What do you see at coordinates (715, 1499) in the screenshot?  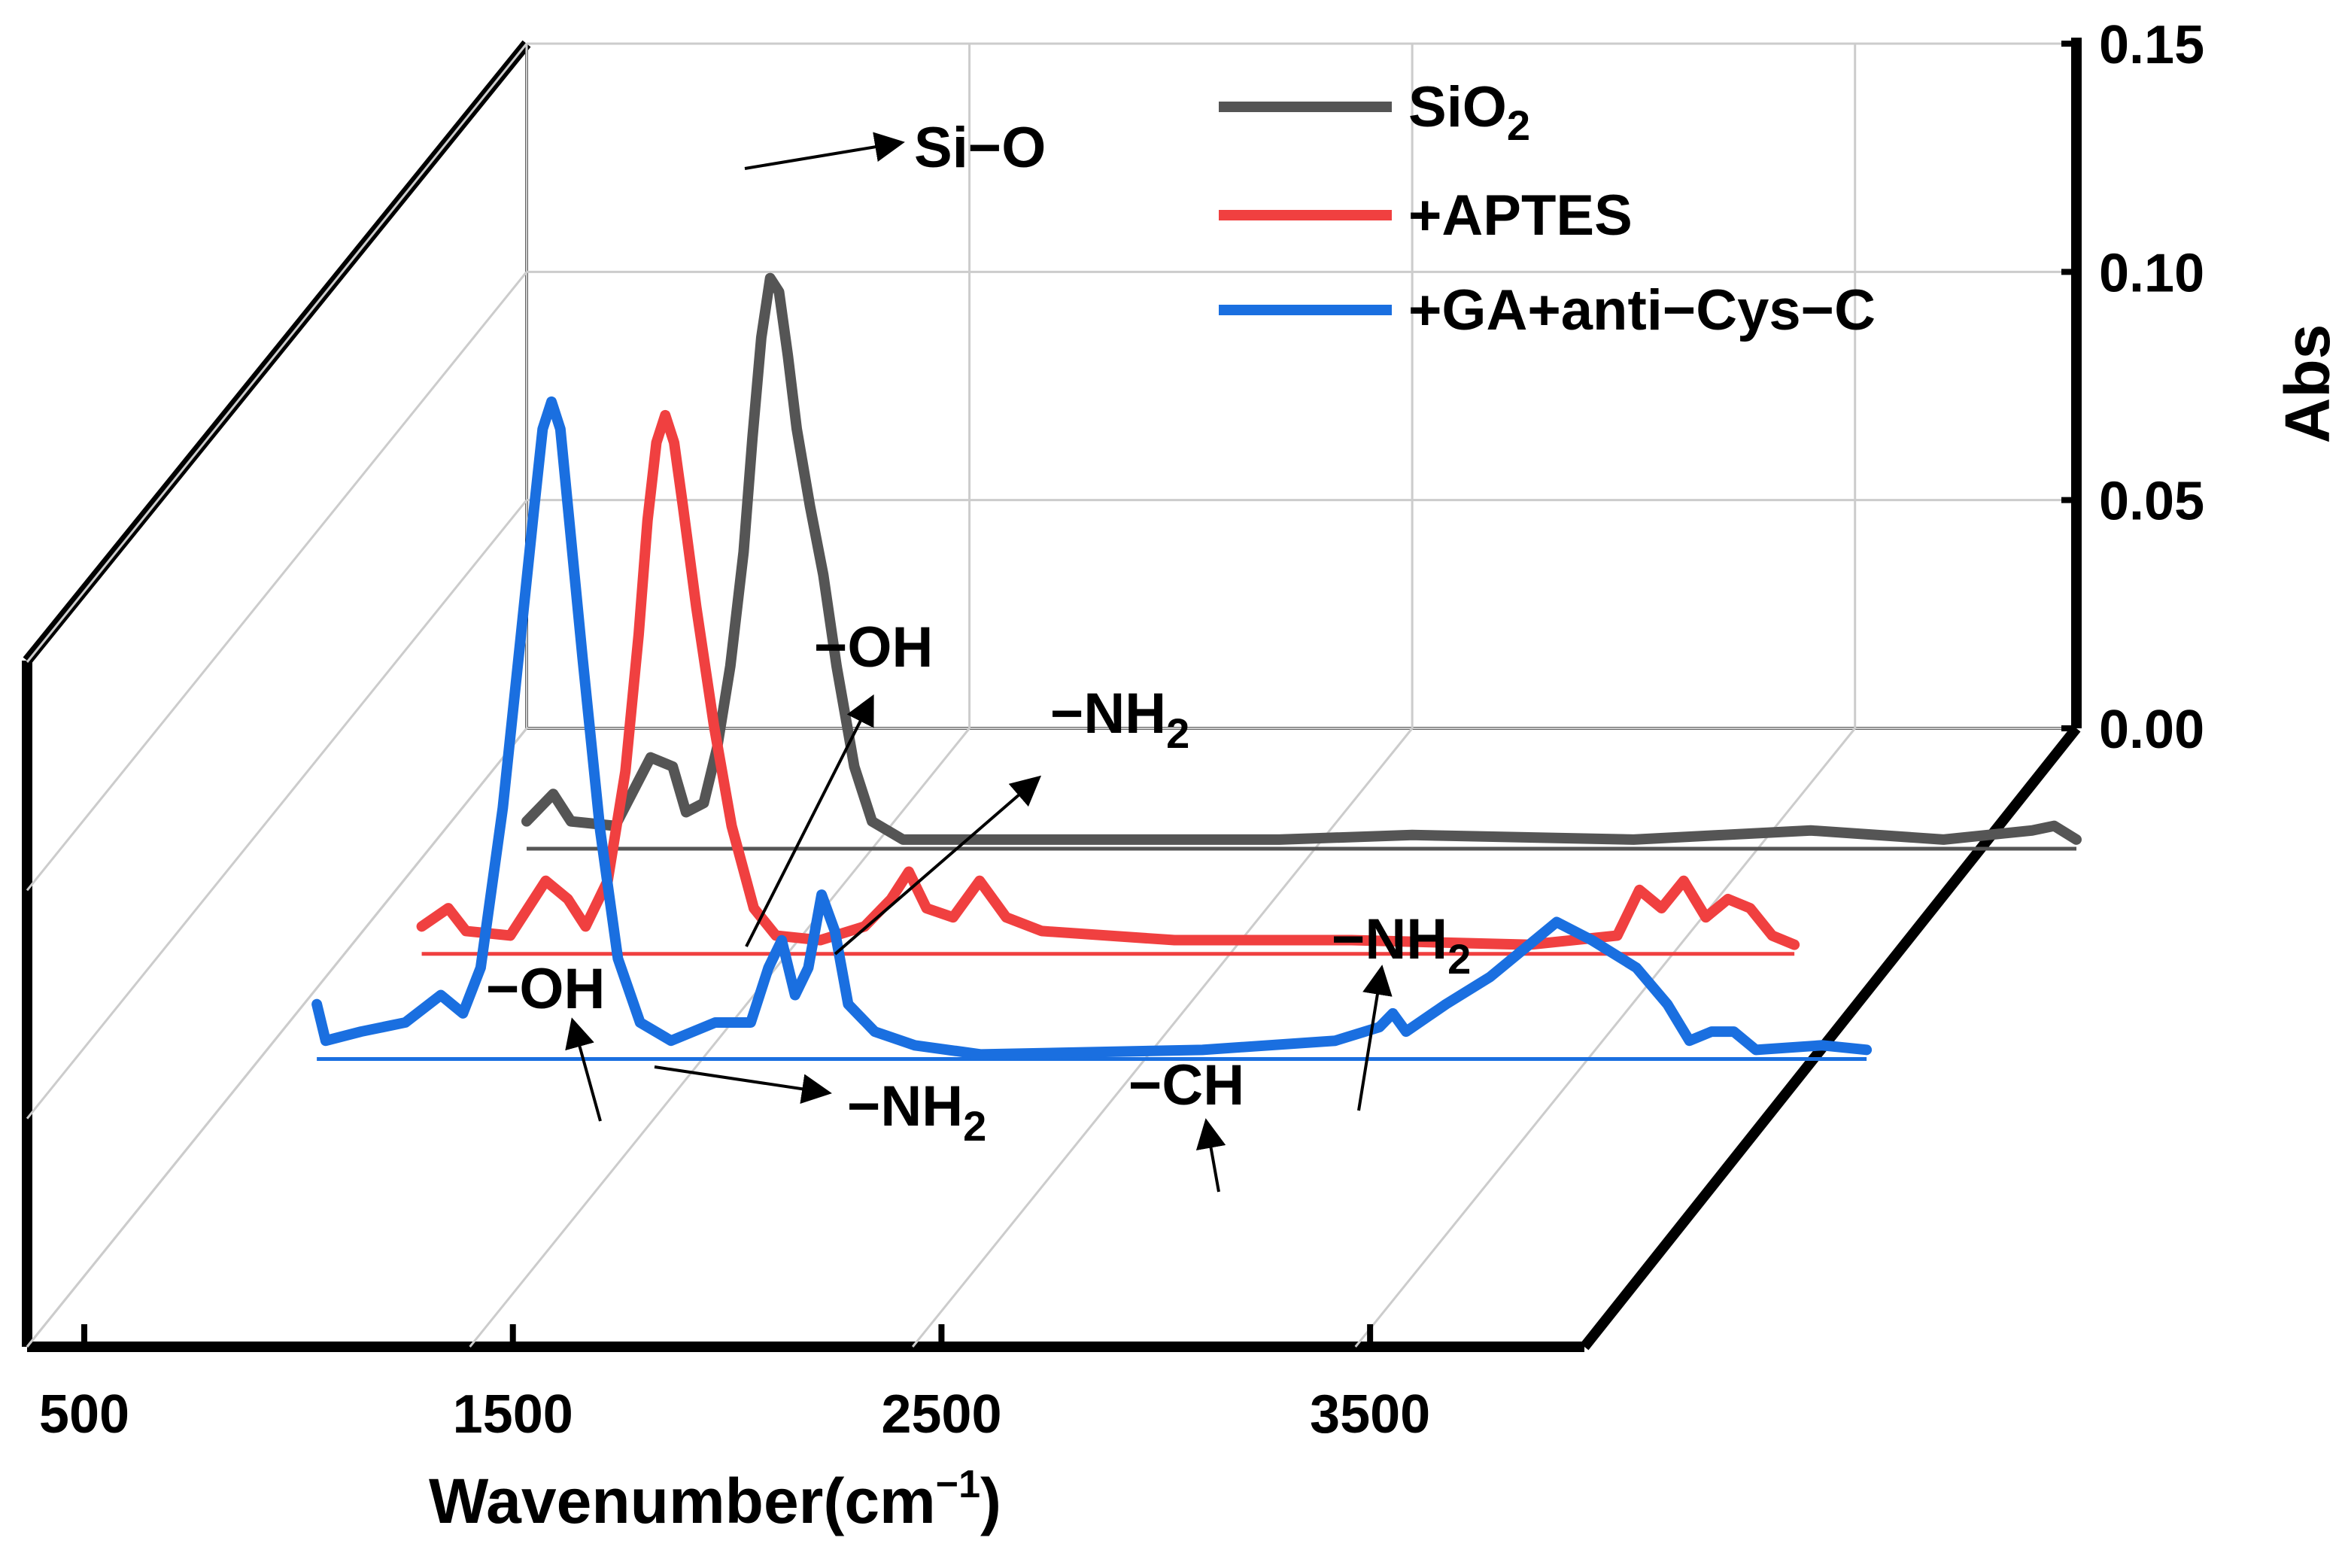 I see `x-axis-label: Wavenumber(cm−1)` at bounding box center [715, 1499].